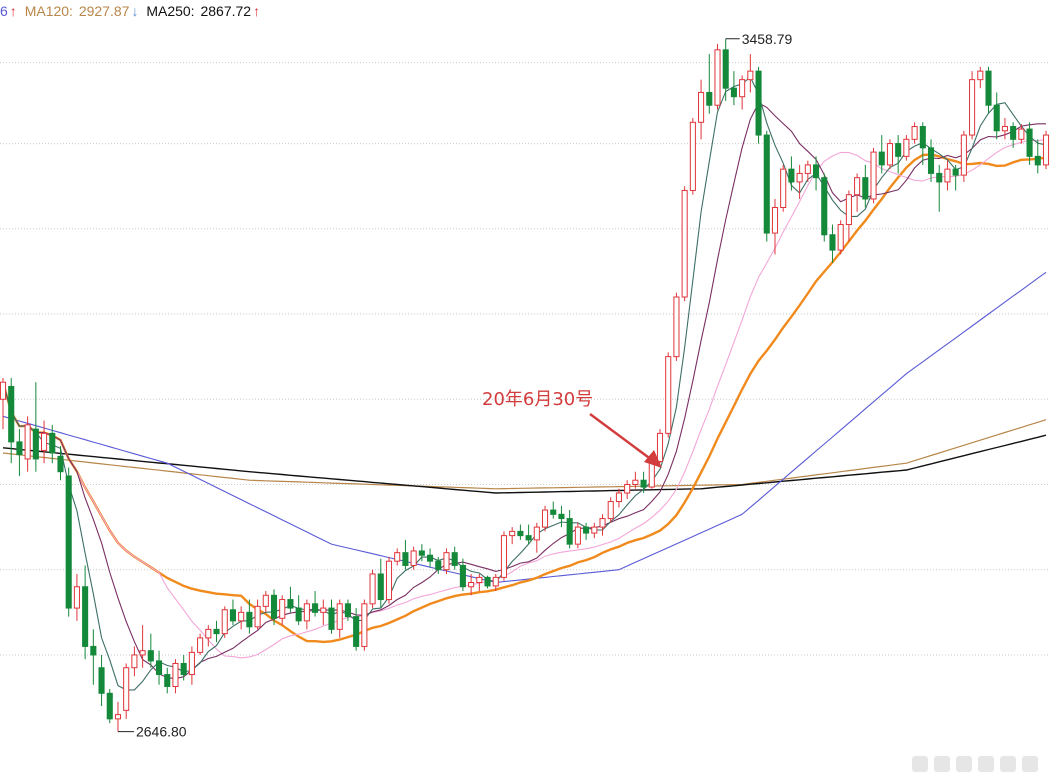 This screenshot has width=1050, height=780. I want to click on date-annotation: 20年6月30号, so click(537, 399).